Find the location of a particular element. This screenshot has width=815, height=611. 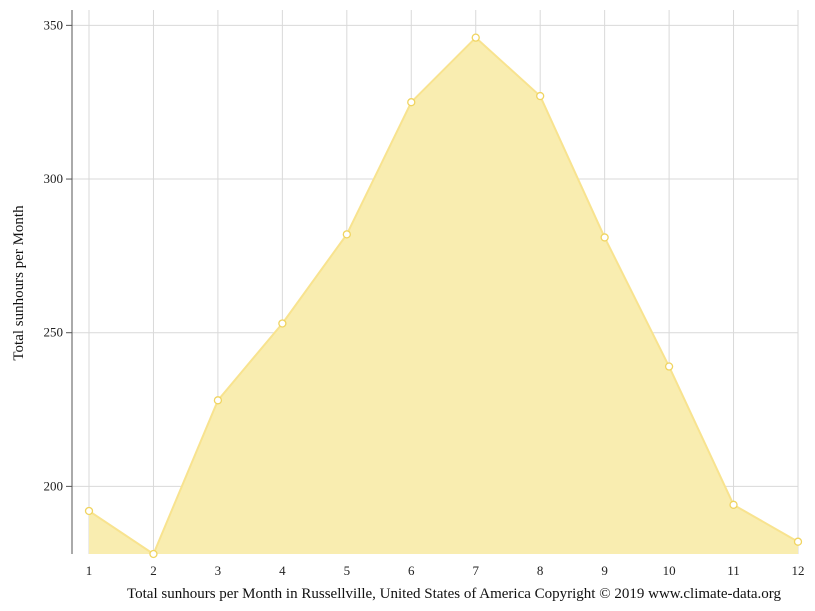

y-axis-title: Total sunhours per Month is located at coordinates (19, 283).